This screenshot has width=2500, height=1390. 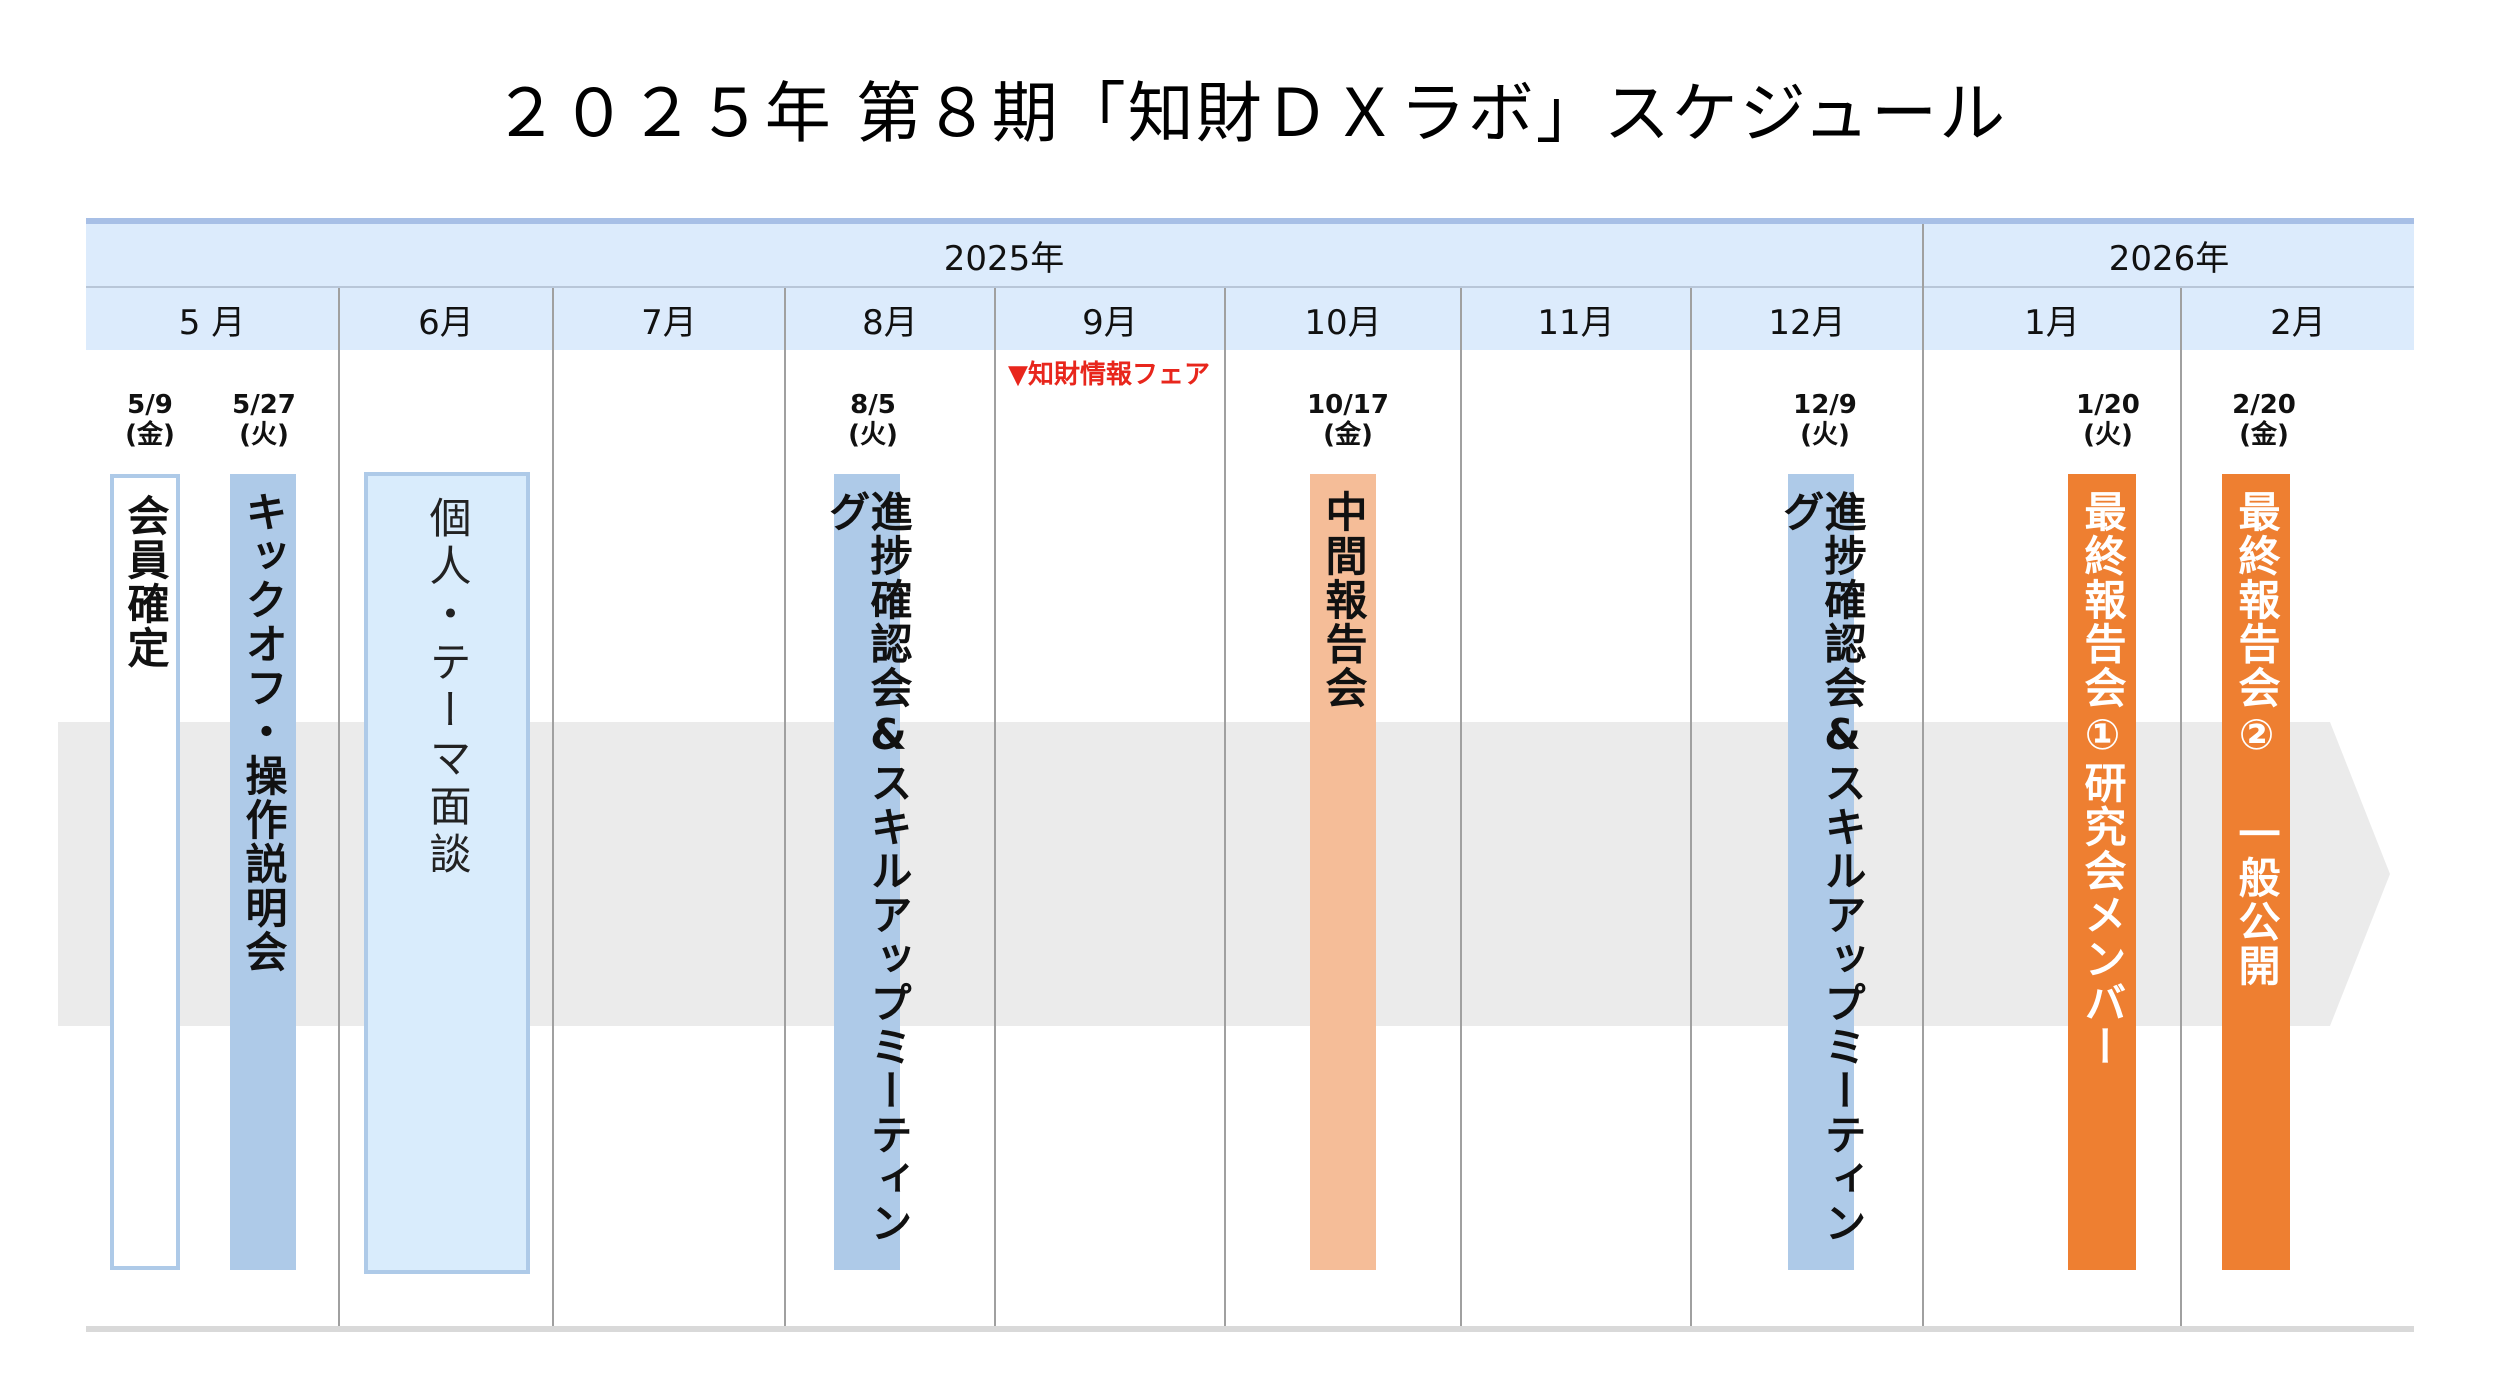 What do you see at coordinates (1821, 867) in the screenshot?
I see `event-label-progress-2: 進捗確認会&スキルアップミーティング` at bounding box center [1821, 867].